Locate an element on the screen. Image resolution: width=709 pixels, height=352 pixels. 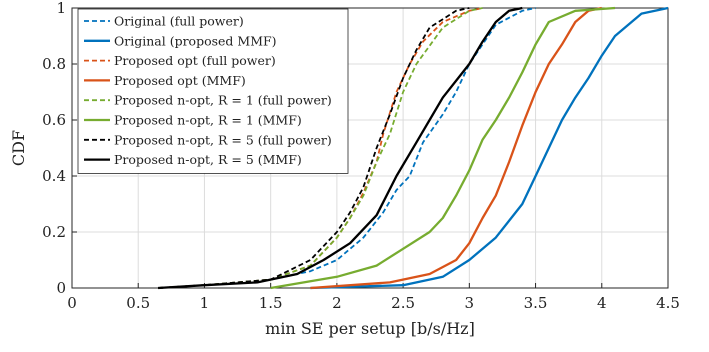
y-axis: 0 0.2 0.4 0.6 0.8 1 is located at coordinates (59, 148).